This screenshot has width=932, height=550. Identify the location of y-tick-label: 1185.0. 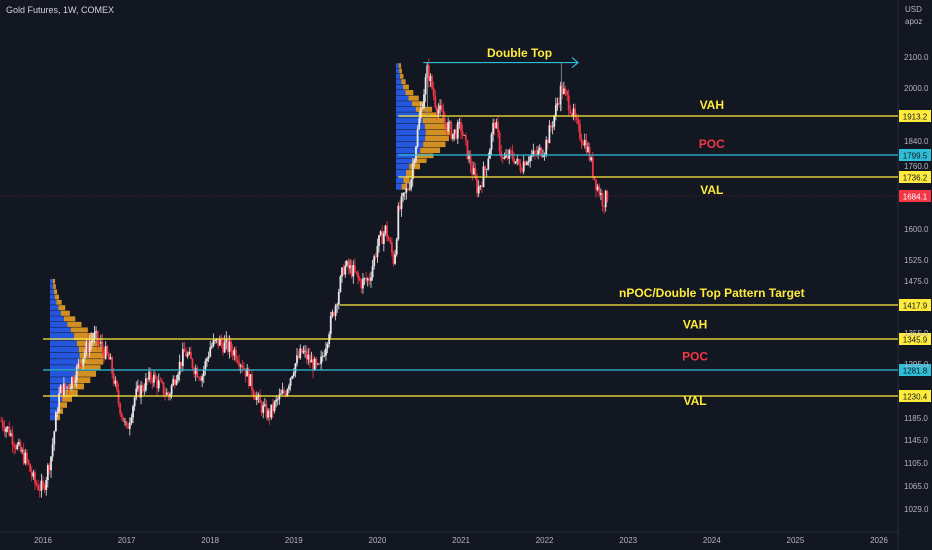
(916, 418).